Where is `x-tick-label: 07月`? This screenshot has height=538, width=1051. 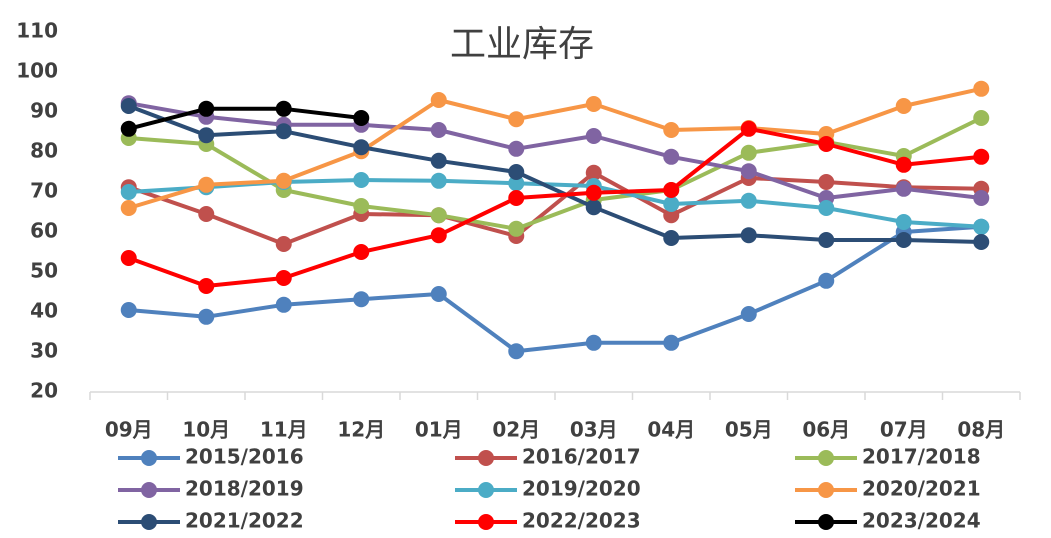
x-tick-label: 07月 is located at coordinates (904, 430).